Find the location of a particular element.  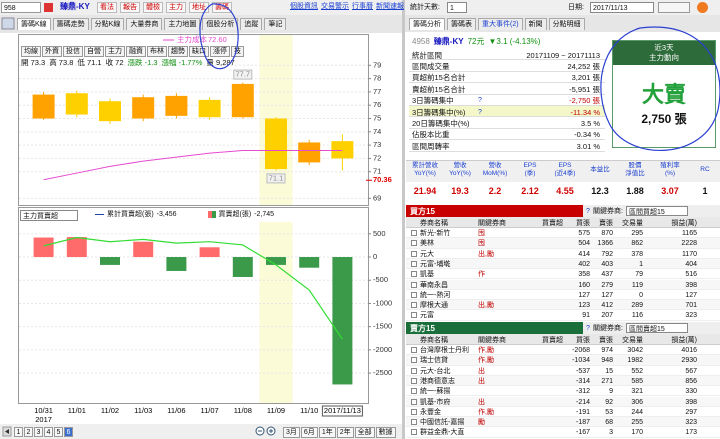

quote-item: 漲幅 -1.77% is located at coordinates (182, 62).